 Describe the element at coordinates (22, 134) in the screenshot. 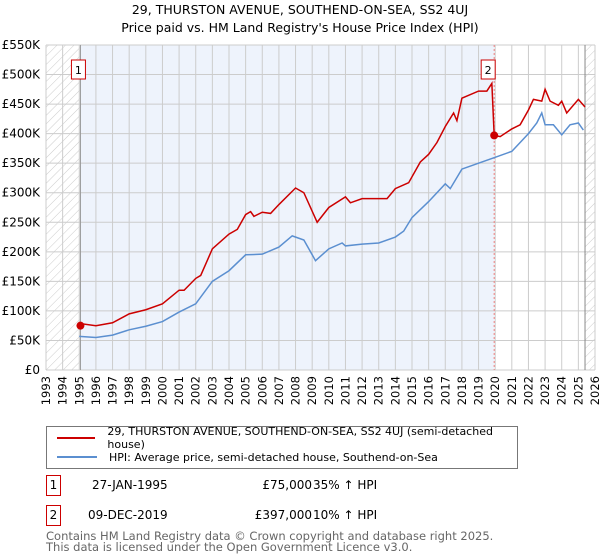

I see `y-tick-label: £400K` at that location.